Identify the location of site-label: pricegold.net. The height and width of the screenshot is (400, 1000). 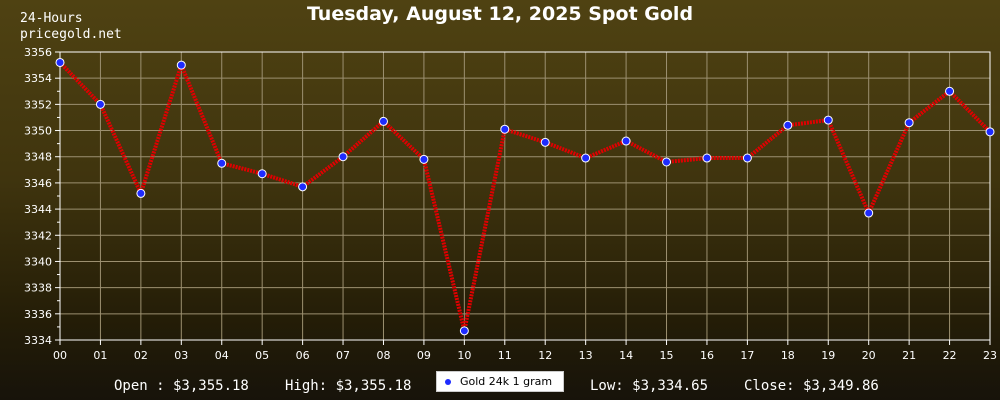
(71, 34).